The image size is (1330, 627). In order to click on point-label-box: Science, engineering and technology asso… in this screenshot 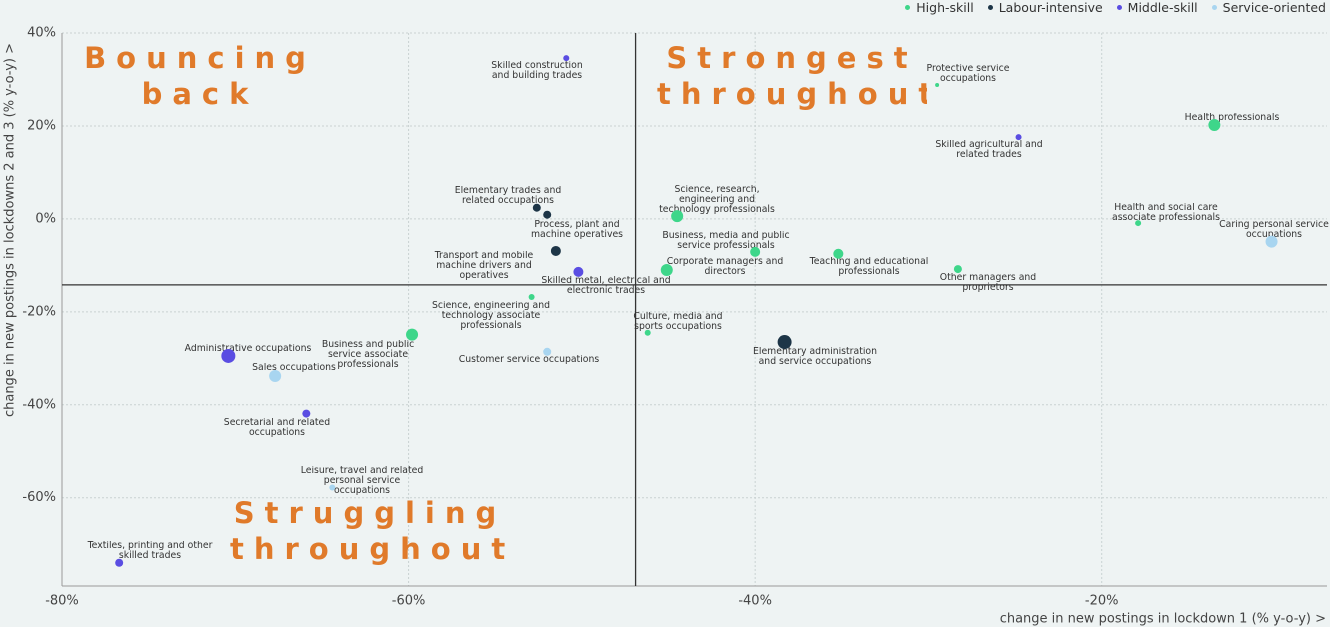, I will do `click(491, 316)`.